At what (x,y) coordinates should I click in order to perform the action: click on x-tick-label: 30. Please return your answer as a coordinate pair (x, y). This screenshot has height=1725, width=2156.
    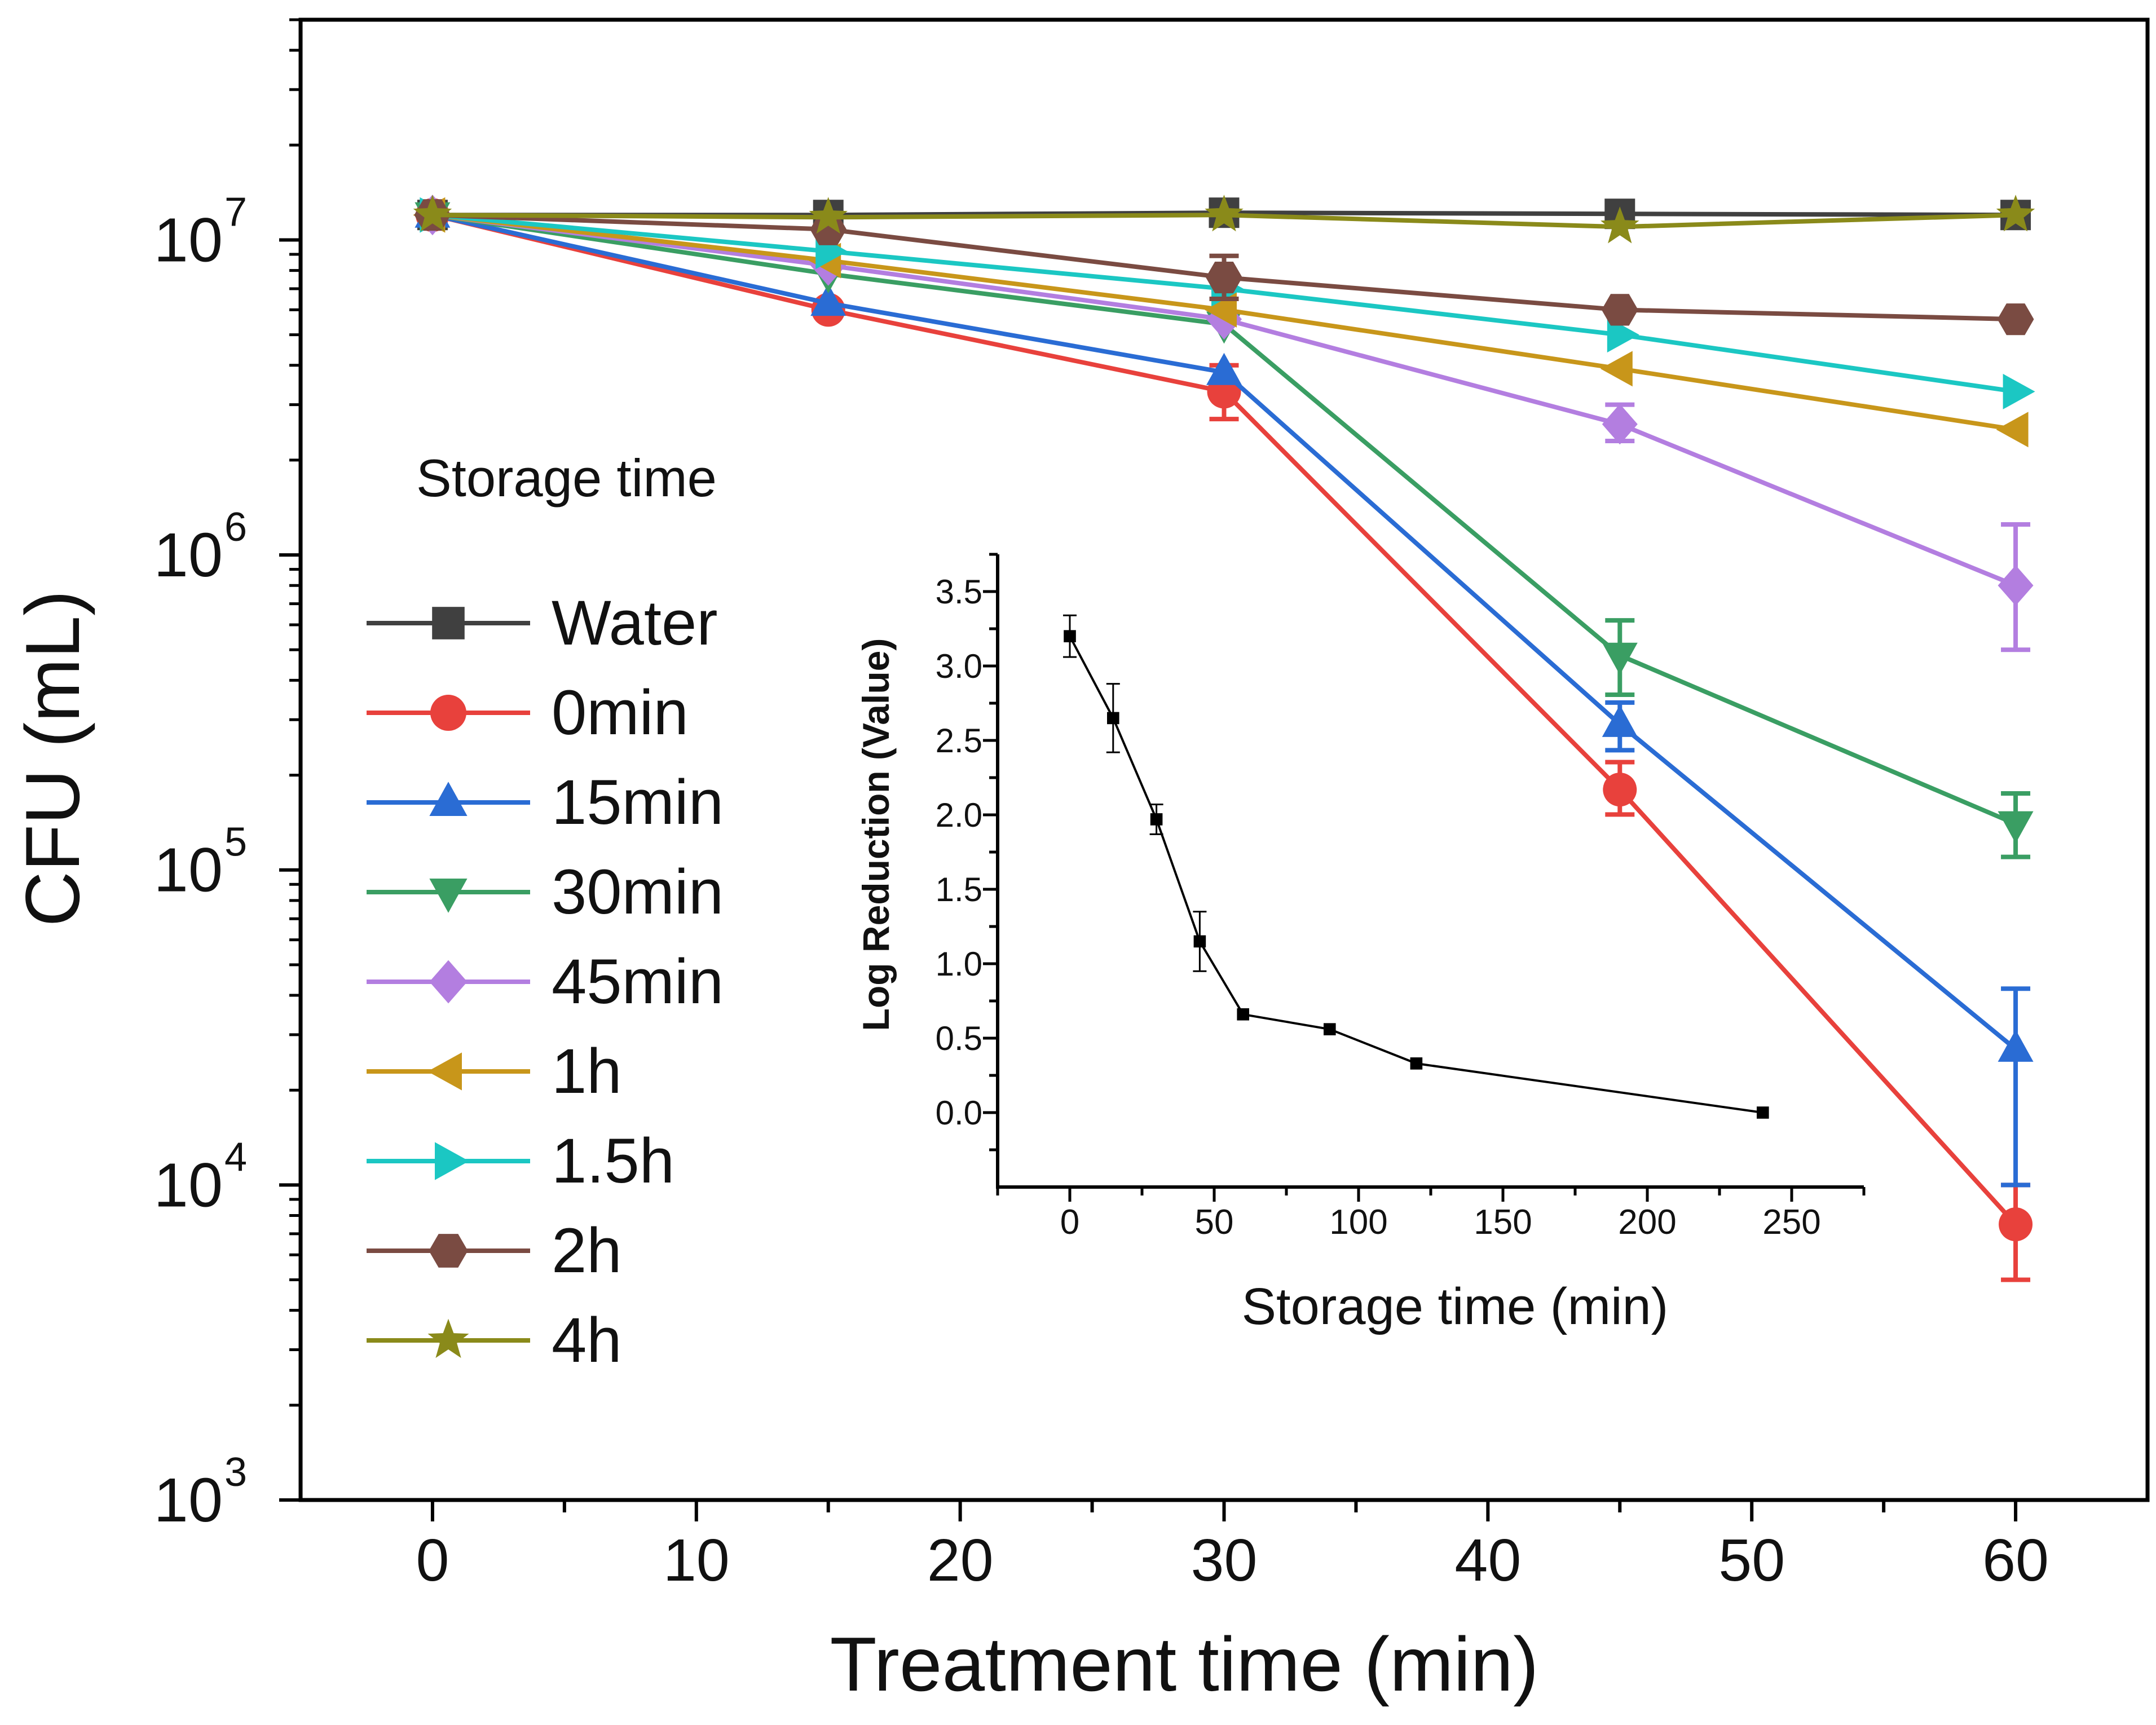
    Looking at the image, I should click on (1224, 1561).